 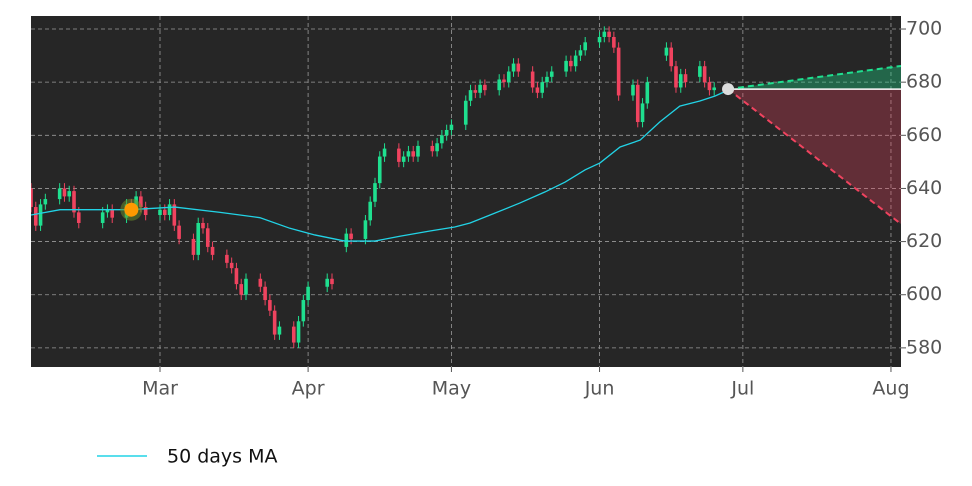 I want to click on forecast-lower, so click(x=814, y=156).